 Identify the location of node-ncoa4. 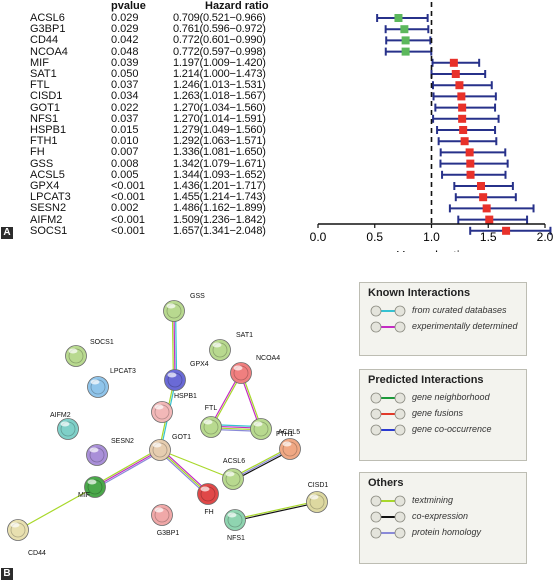
(241, 373).